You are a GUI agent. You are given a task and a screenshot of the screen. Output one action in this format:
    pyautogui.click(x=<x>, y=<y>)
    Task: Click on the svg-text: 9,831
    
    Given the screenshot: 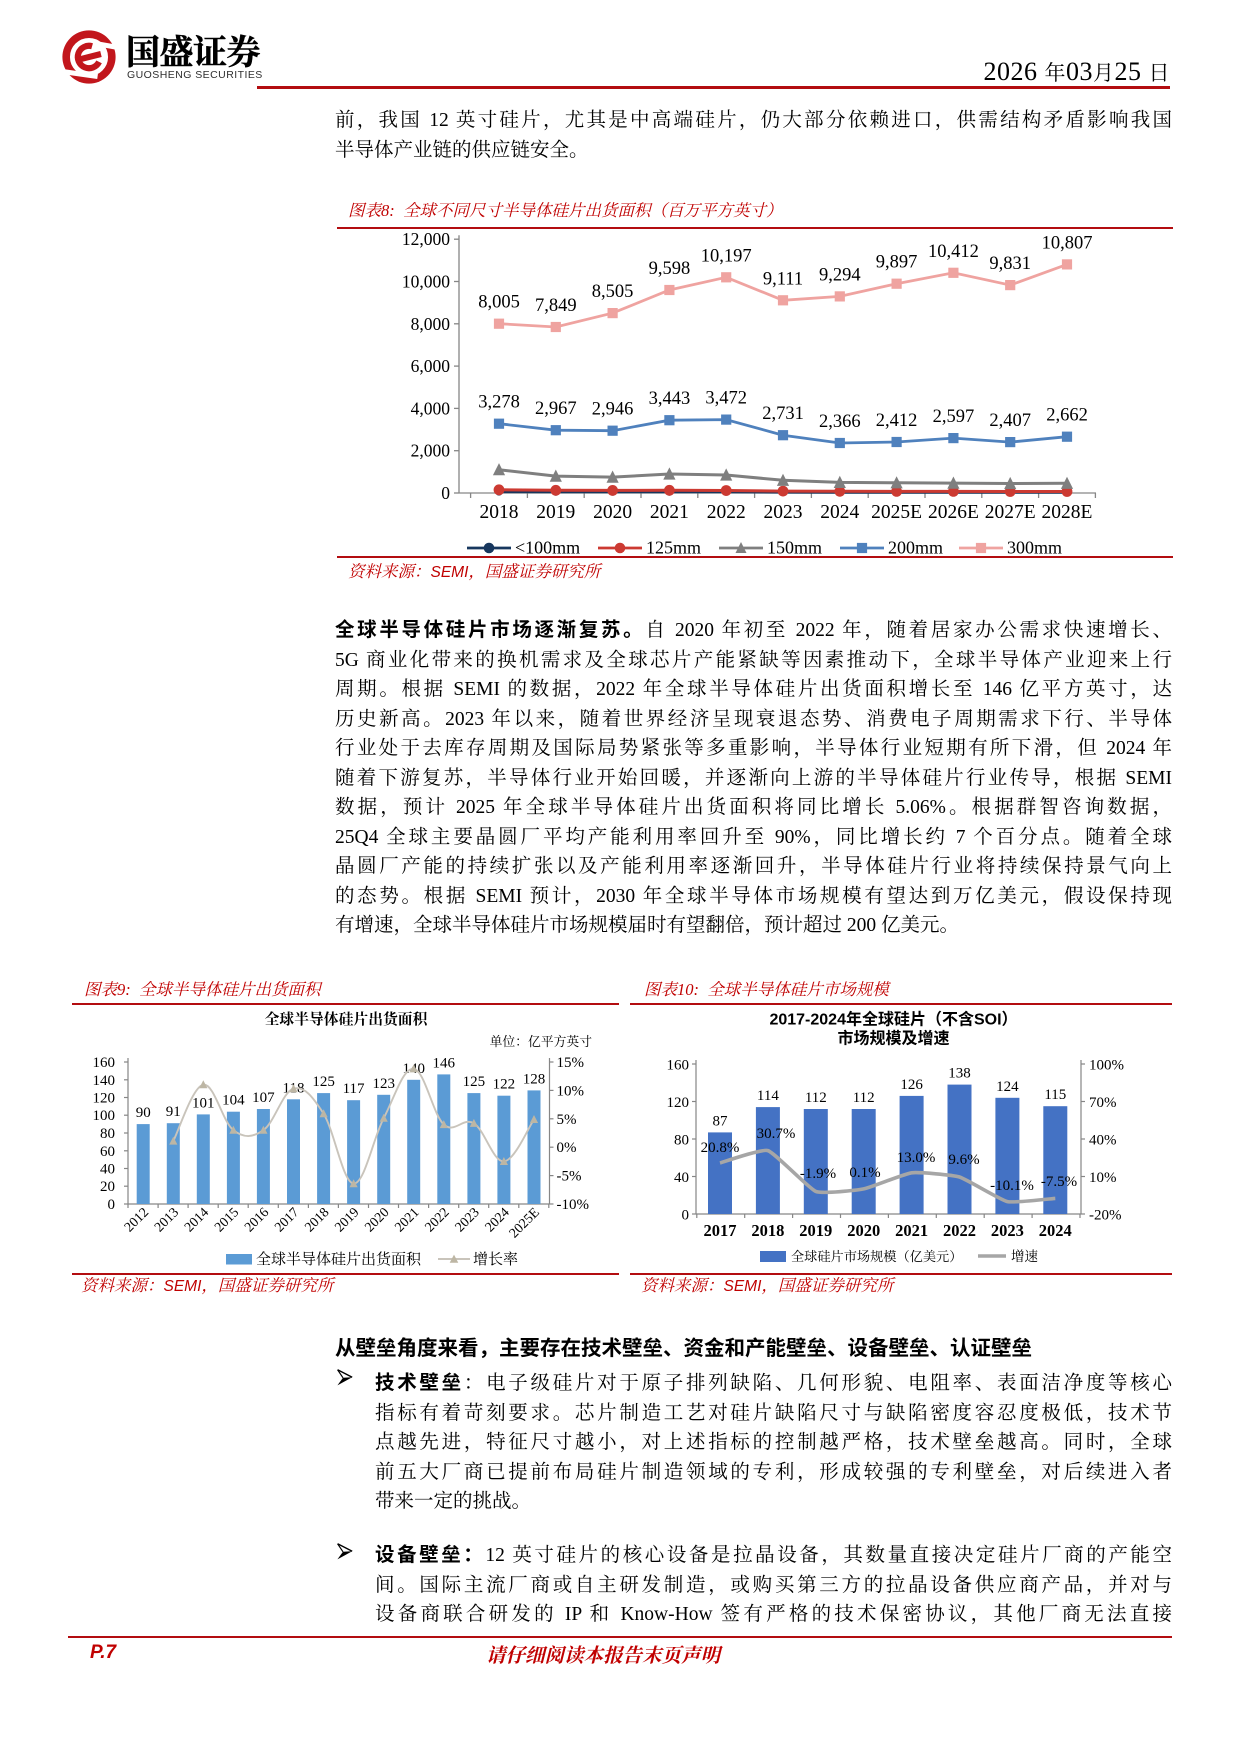 What is the action you would take?
    pyautogui.click(x=1010, y=264)
    